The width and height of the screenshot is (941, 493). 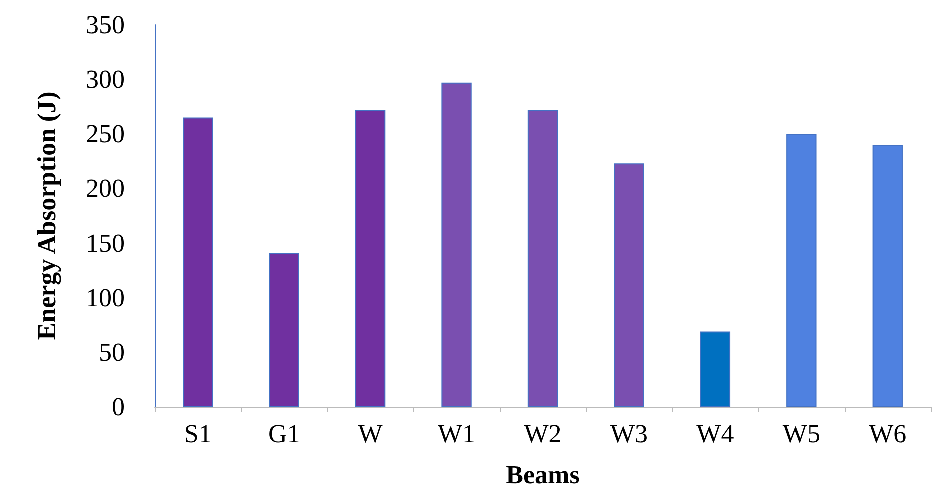 I want to click on y-tick-label: 100, so click(x=105, y=297).